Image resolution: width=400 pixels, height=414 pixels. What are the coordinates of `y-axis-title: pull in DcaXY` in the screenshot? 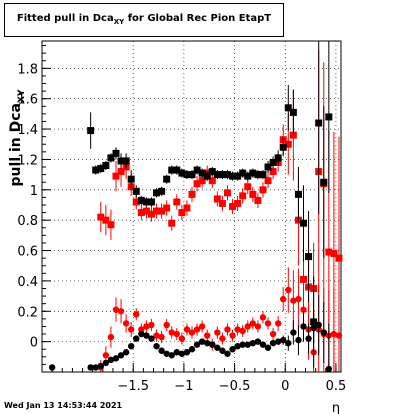 It's located at (17, 137).